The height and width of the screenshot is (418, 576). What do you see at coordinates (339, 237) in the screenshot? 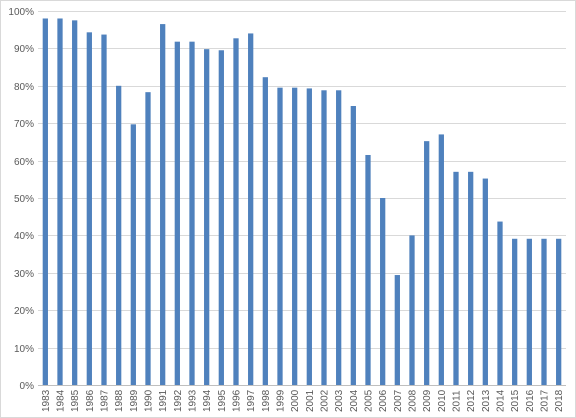
I see `bar-2003` at bounding box center [339, 237].